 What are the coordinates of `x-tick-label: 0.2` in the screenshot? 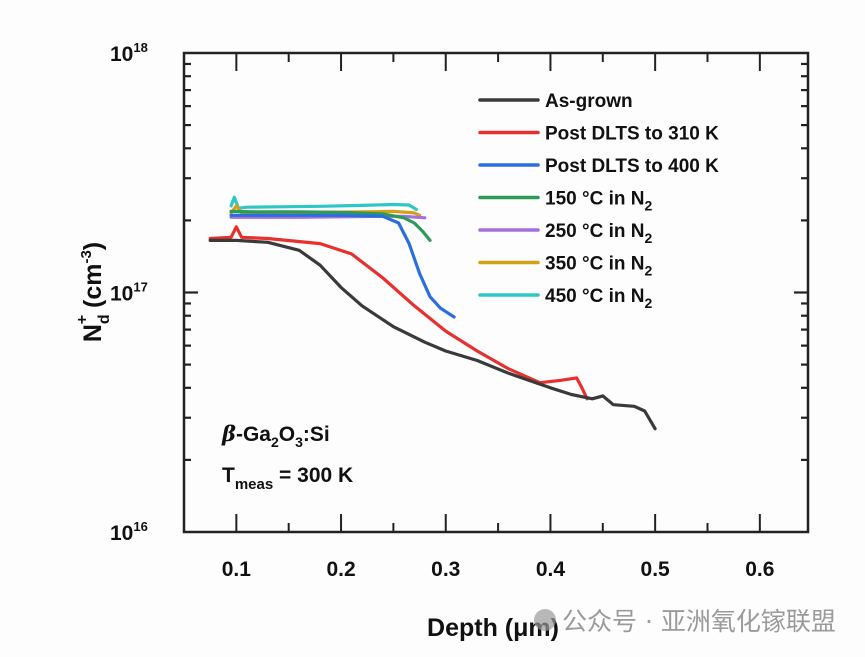 It's located at (340, 569).